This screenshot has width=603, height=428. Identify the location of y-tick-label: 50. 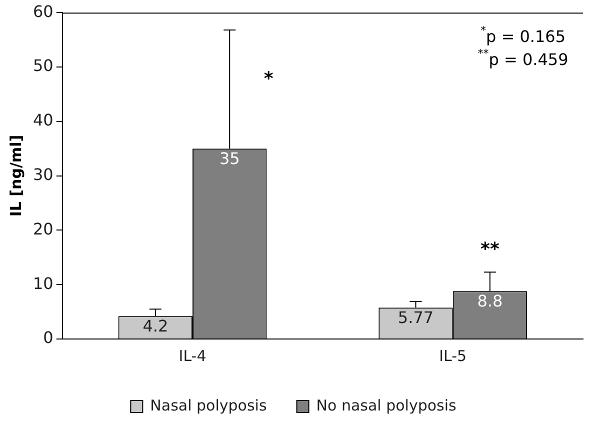
(43, 66).